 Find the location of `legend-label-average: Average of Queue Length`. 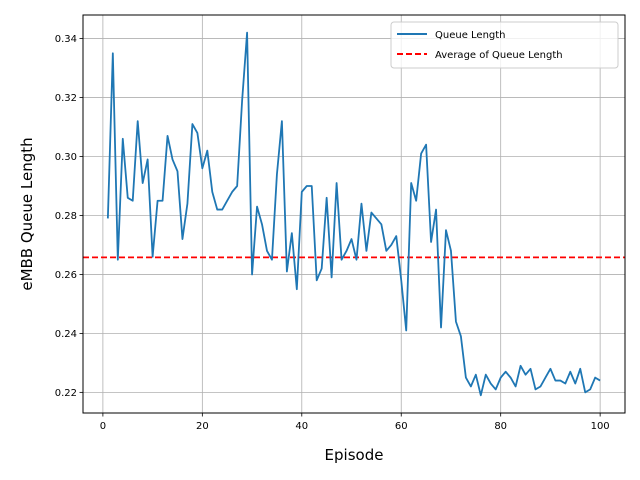

legend-label-average: Average of Queue Length is located at coordinates (499, 55).